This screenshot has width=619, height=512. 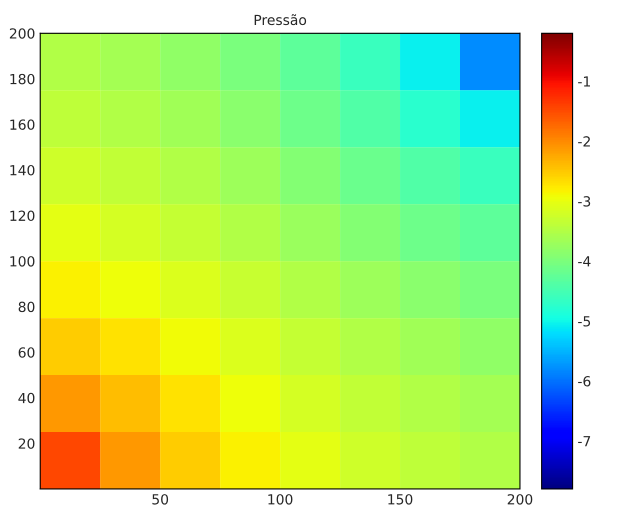 I want to click on color-bar-label: -1, so click(x=584, y=81).